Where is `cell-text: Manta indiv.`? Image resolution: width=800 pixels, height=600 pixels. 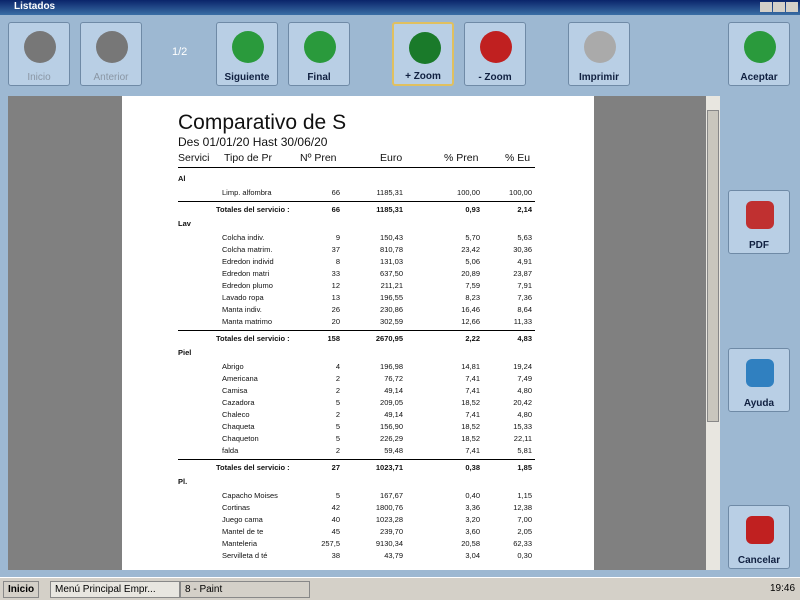
cell-text: Manta indiv. is located at coordinates (242, 309).